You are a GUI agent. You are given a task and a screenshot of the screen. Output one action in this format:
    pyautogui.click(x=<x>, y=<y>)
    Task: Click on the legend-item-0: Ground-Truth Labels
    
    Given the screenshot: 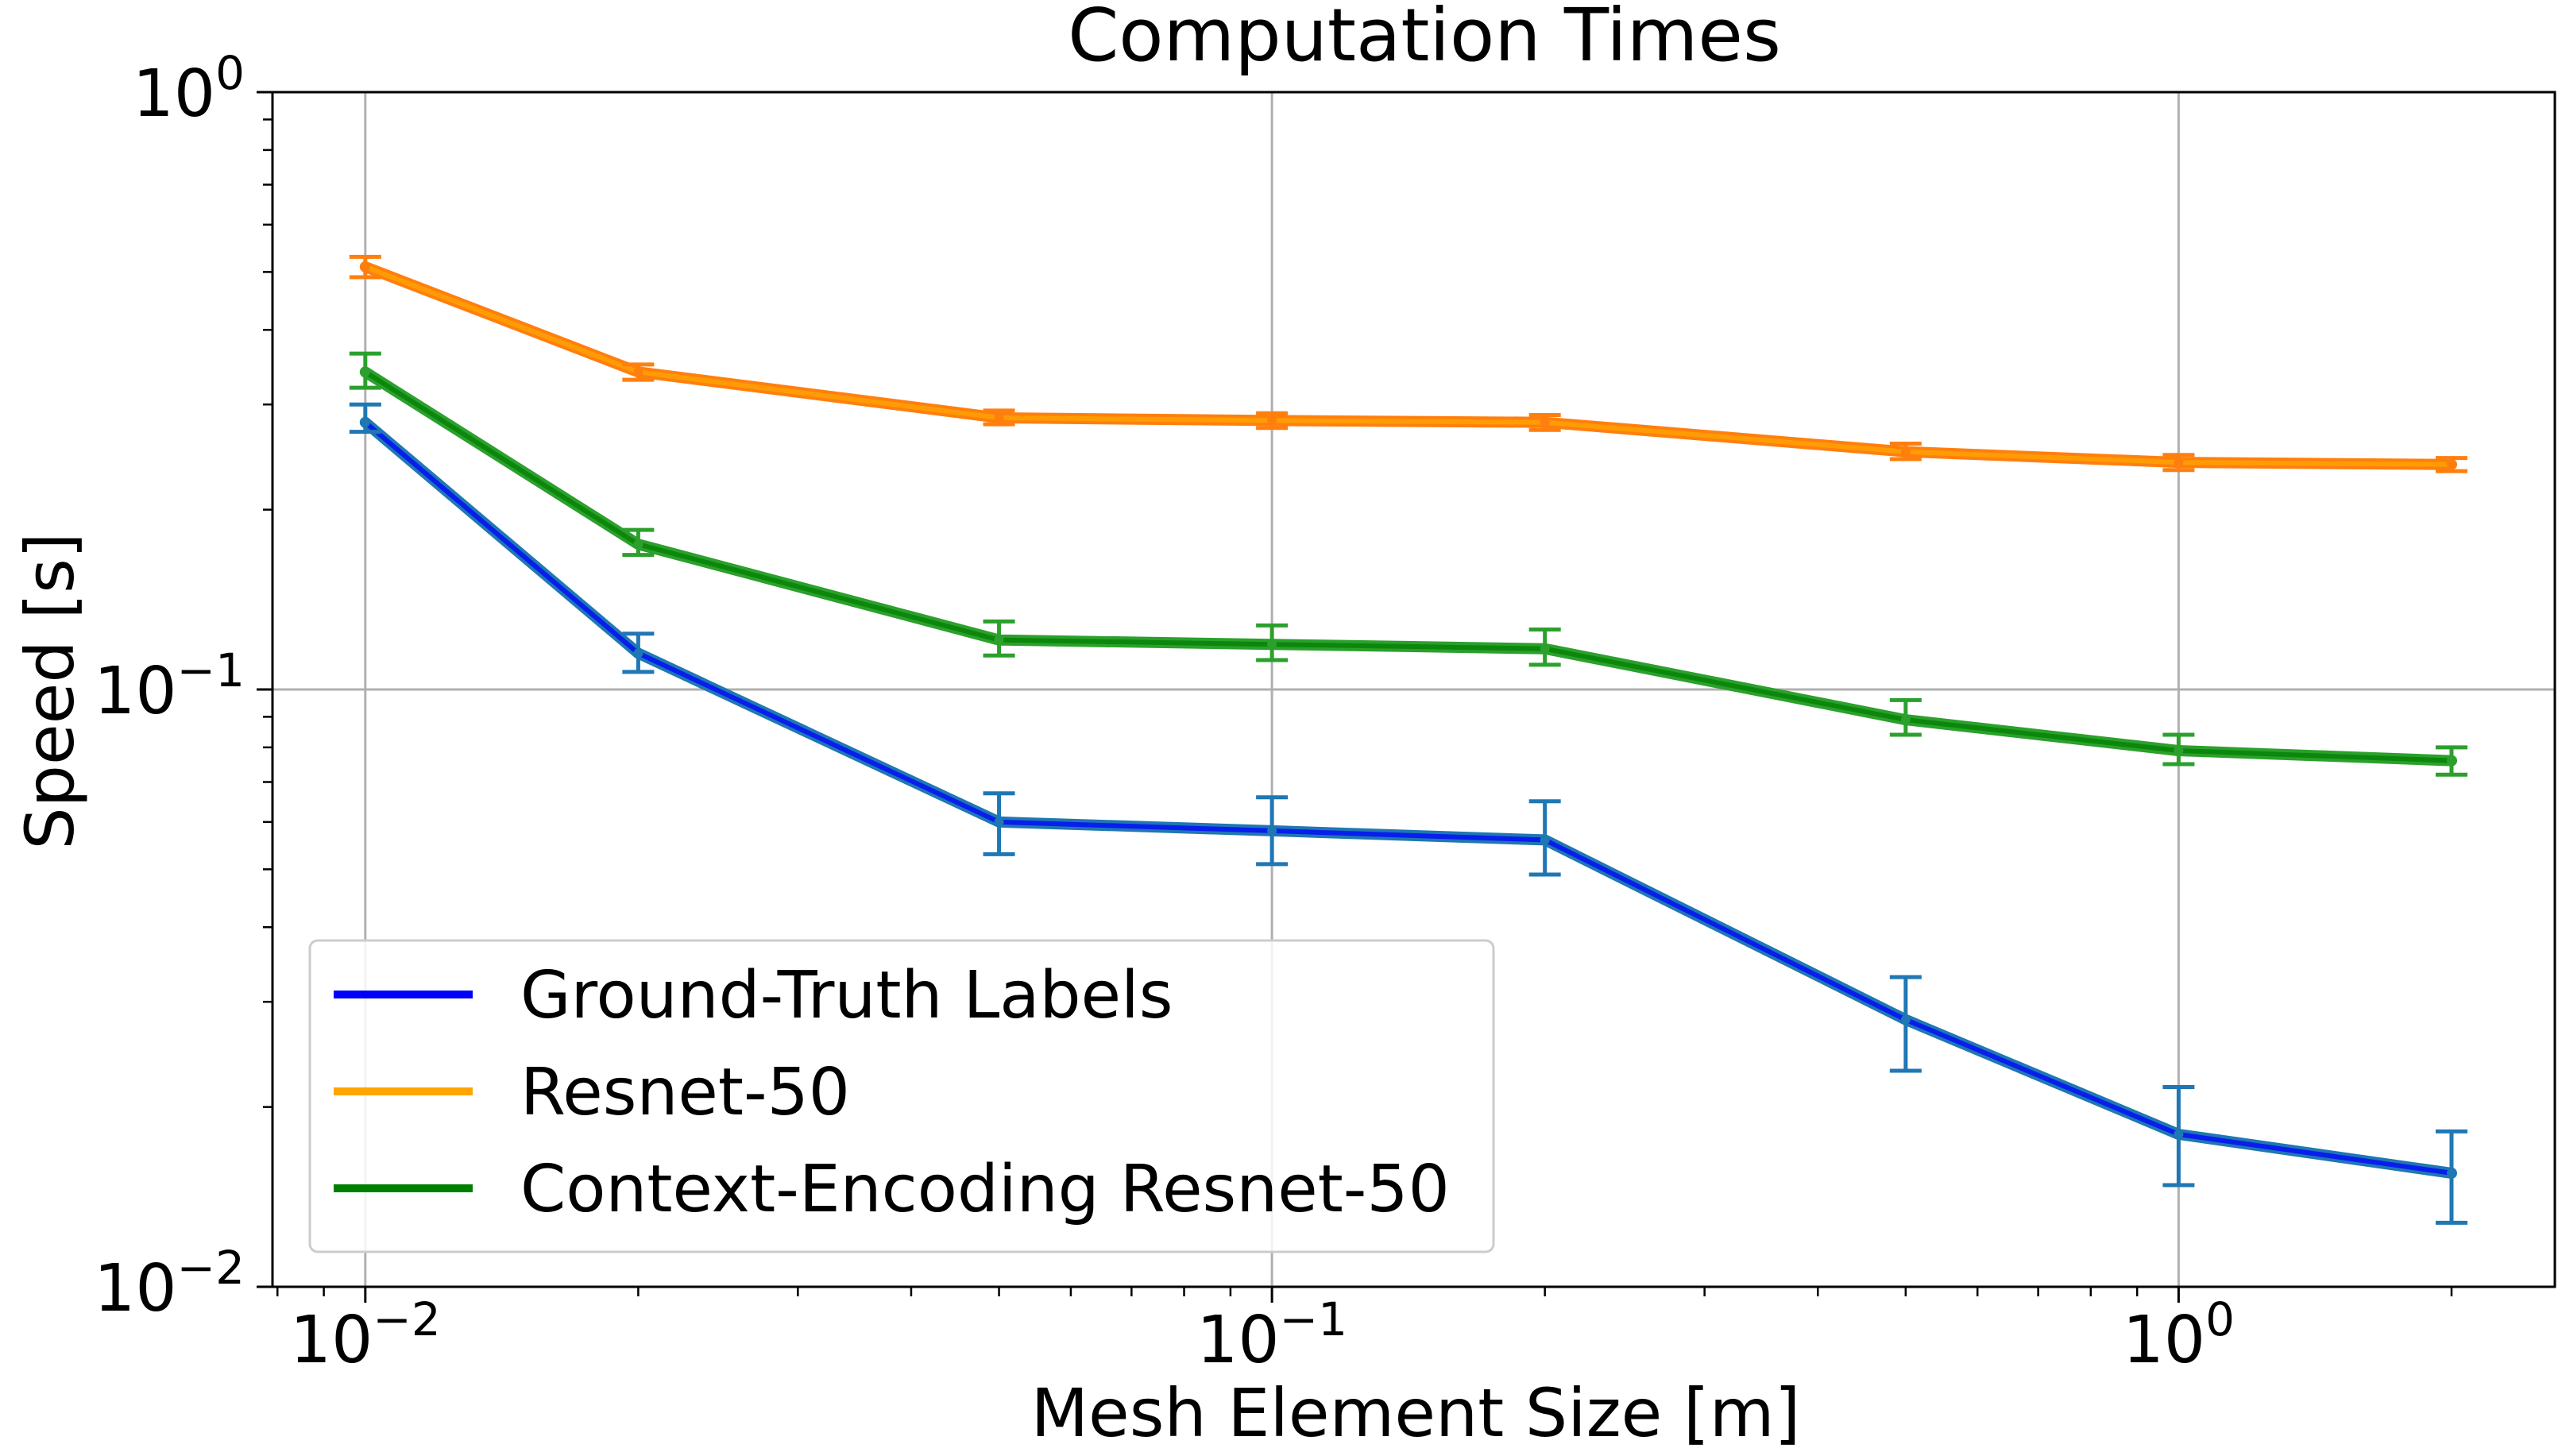 What is the action you would take?
    pyautogui.click(x=753, y=996)
    